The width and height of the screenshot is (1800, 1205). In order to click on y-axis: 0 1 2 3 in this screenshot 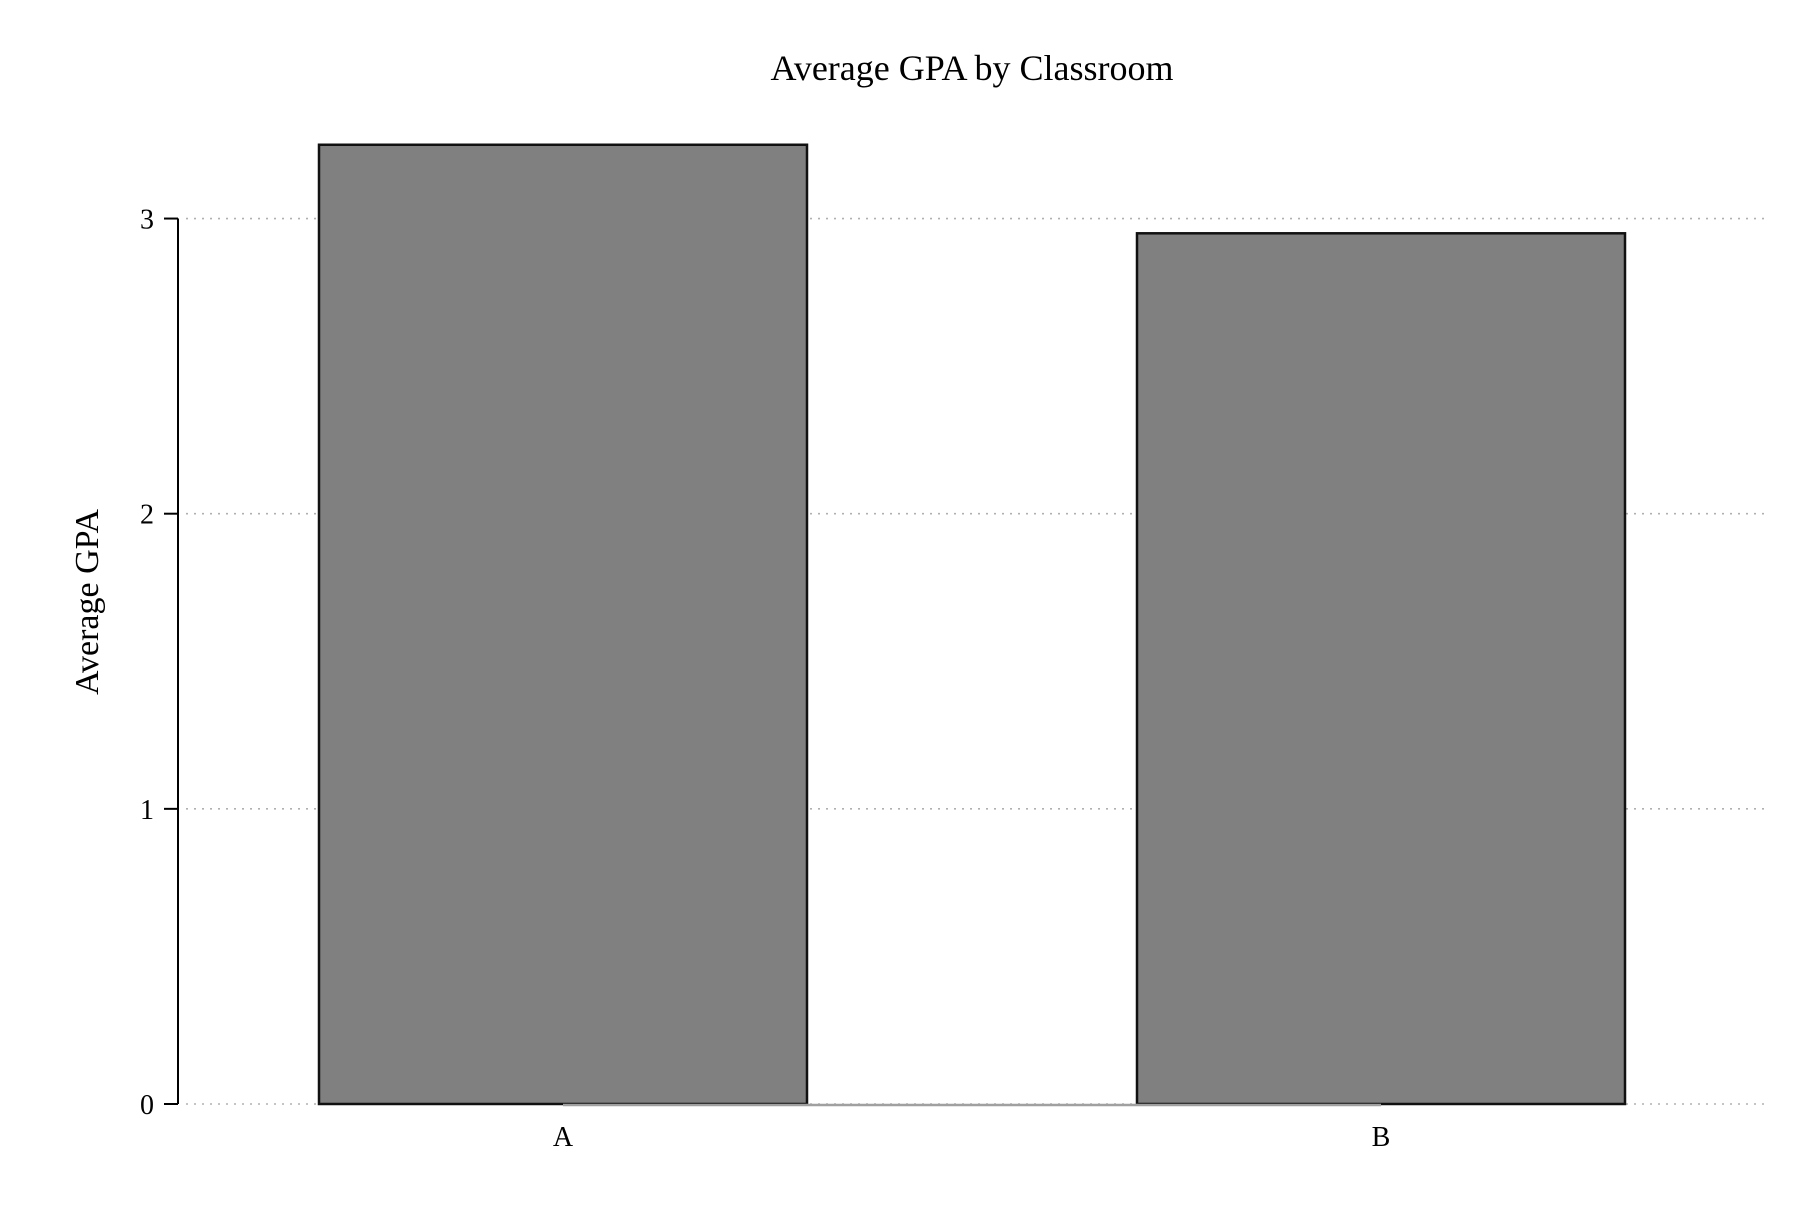, I will do `click(159, 663)`.